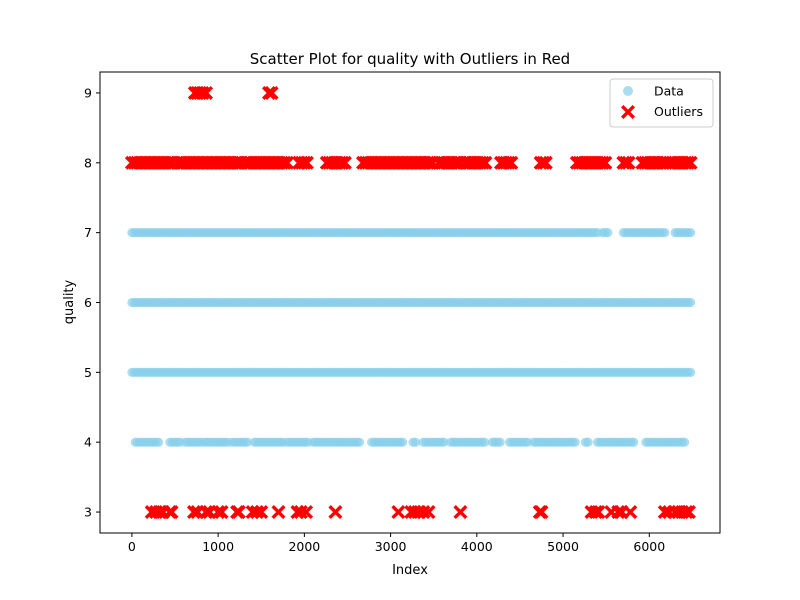  I want to click on y-tick-label: 5, so click(88, 372).